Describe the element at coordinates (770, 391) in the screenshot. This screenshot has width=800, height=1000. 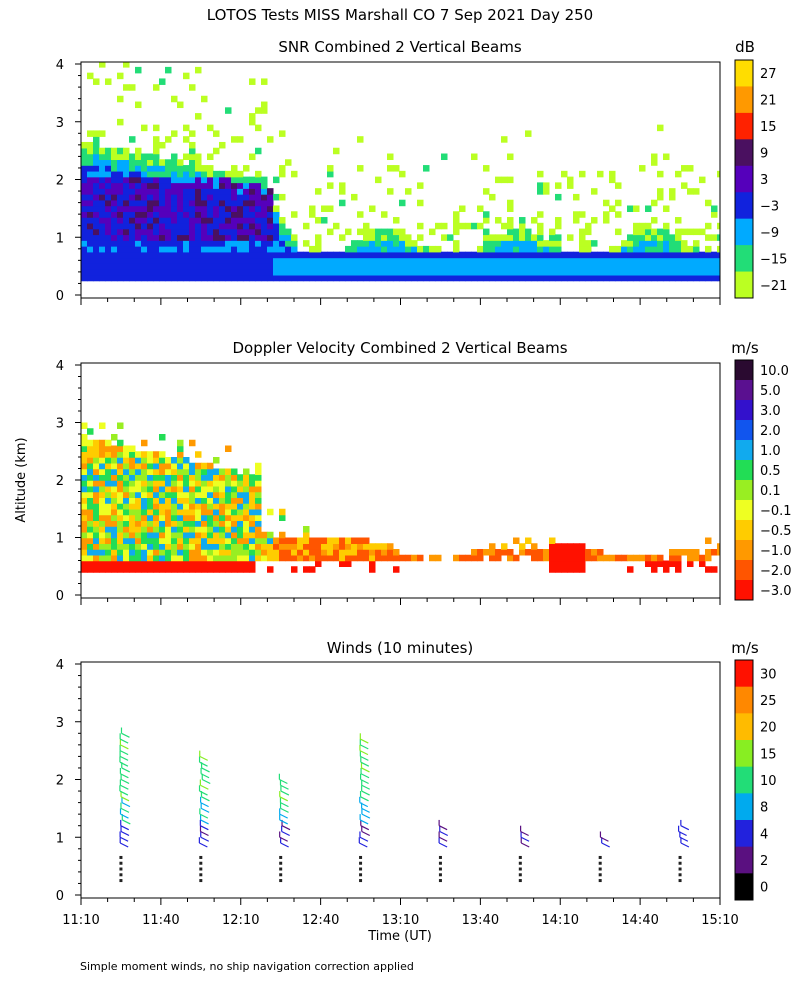
I see `colorbar-label: 5.0` at that location.